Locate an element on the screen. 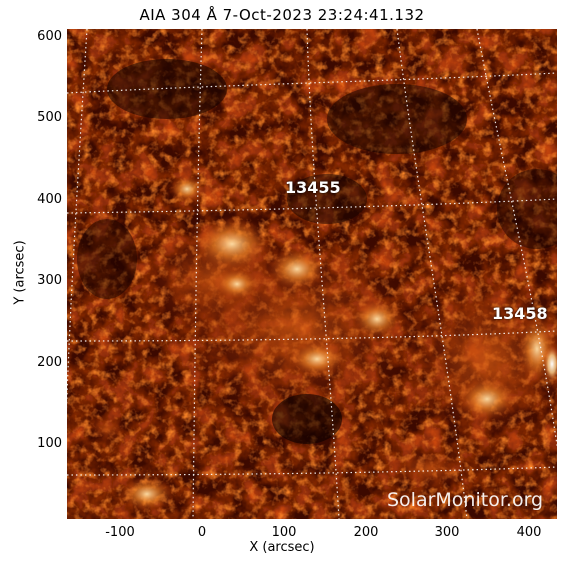 The height and width of the screenshot is (564, 564). x-tick-label: 100 is located at coordinates (284, 532).